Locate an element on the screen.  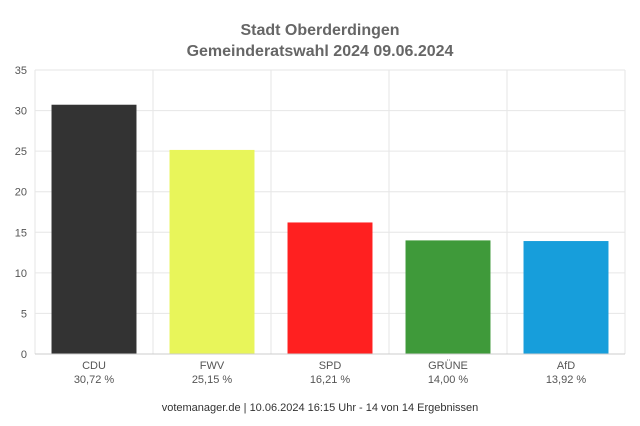
x-value-label: 14,00 % is located at coordinates (448, 380).